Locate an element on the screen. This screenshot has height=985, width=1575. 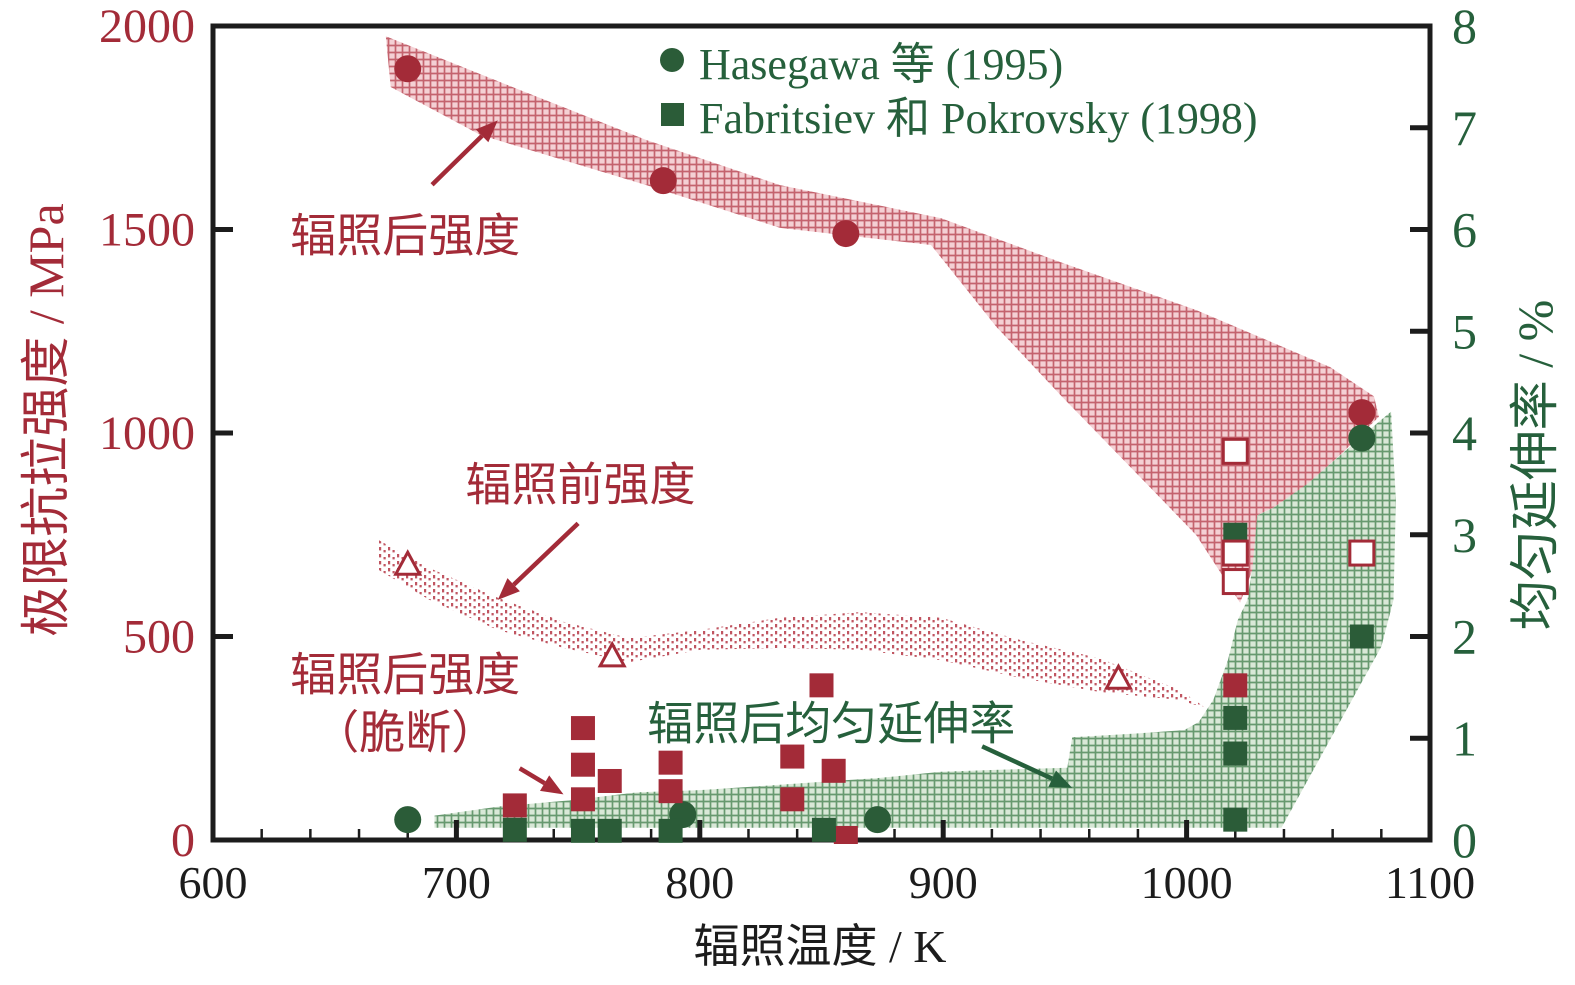
legend-item-label: Hasegawa 等 (1995) is located at coordinates (881, 64).